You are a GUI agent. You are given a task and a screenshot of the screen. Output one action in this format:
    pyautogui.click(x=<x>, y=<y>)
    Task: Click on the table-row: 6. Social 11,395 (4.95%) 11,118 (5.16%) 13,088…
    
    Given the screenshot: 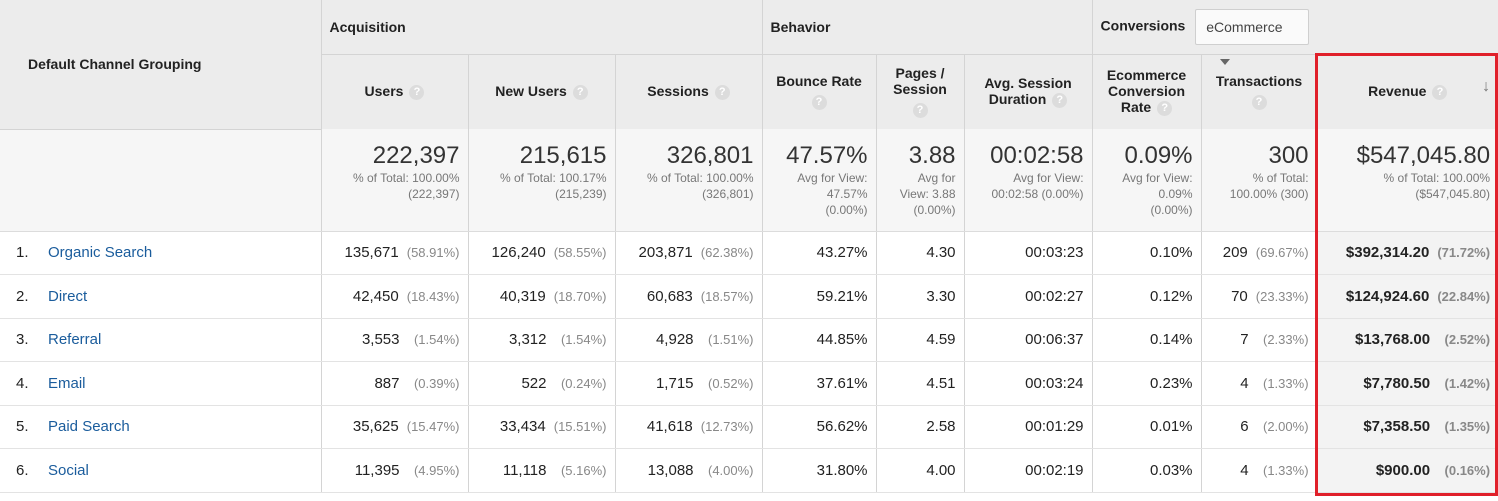 What is the action you would take?
    pyautogui.click(x=749, y=470)
    